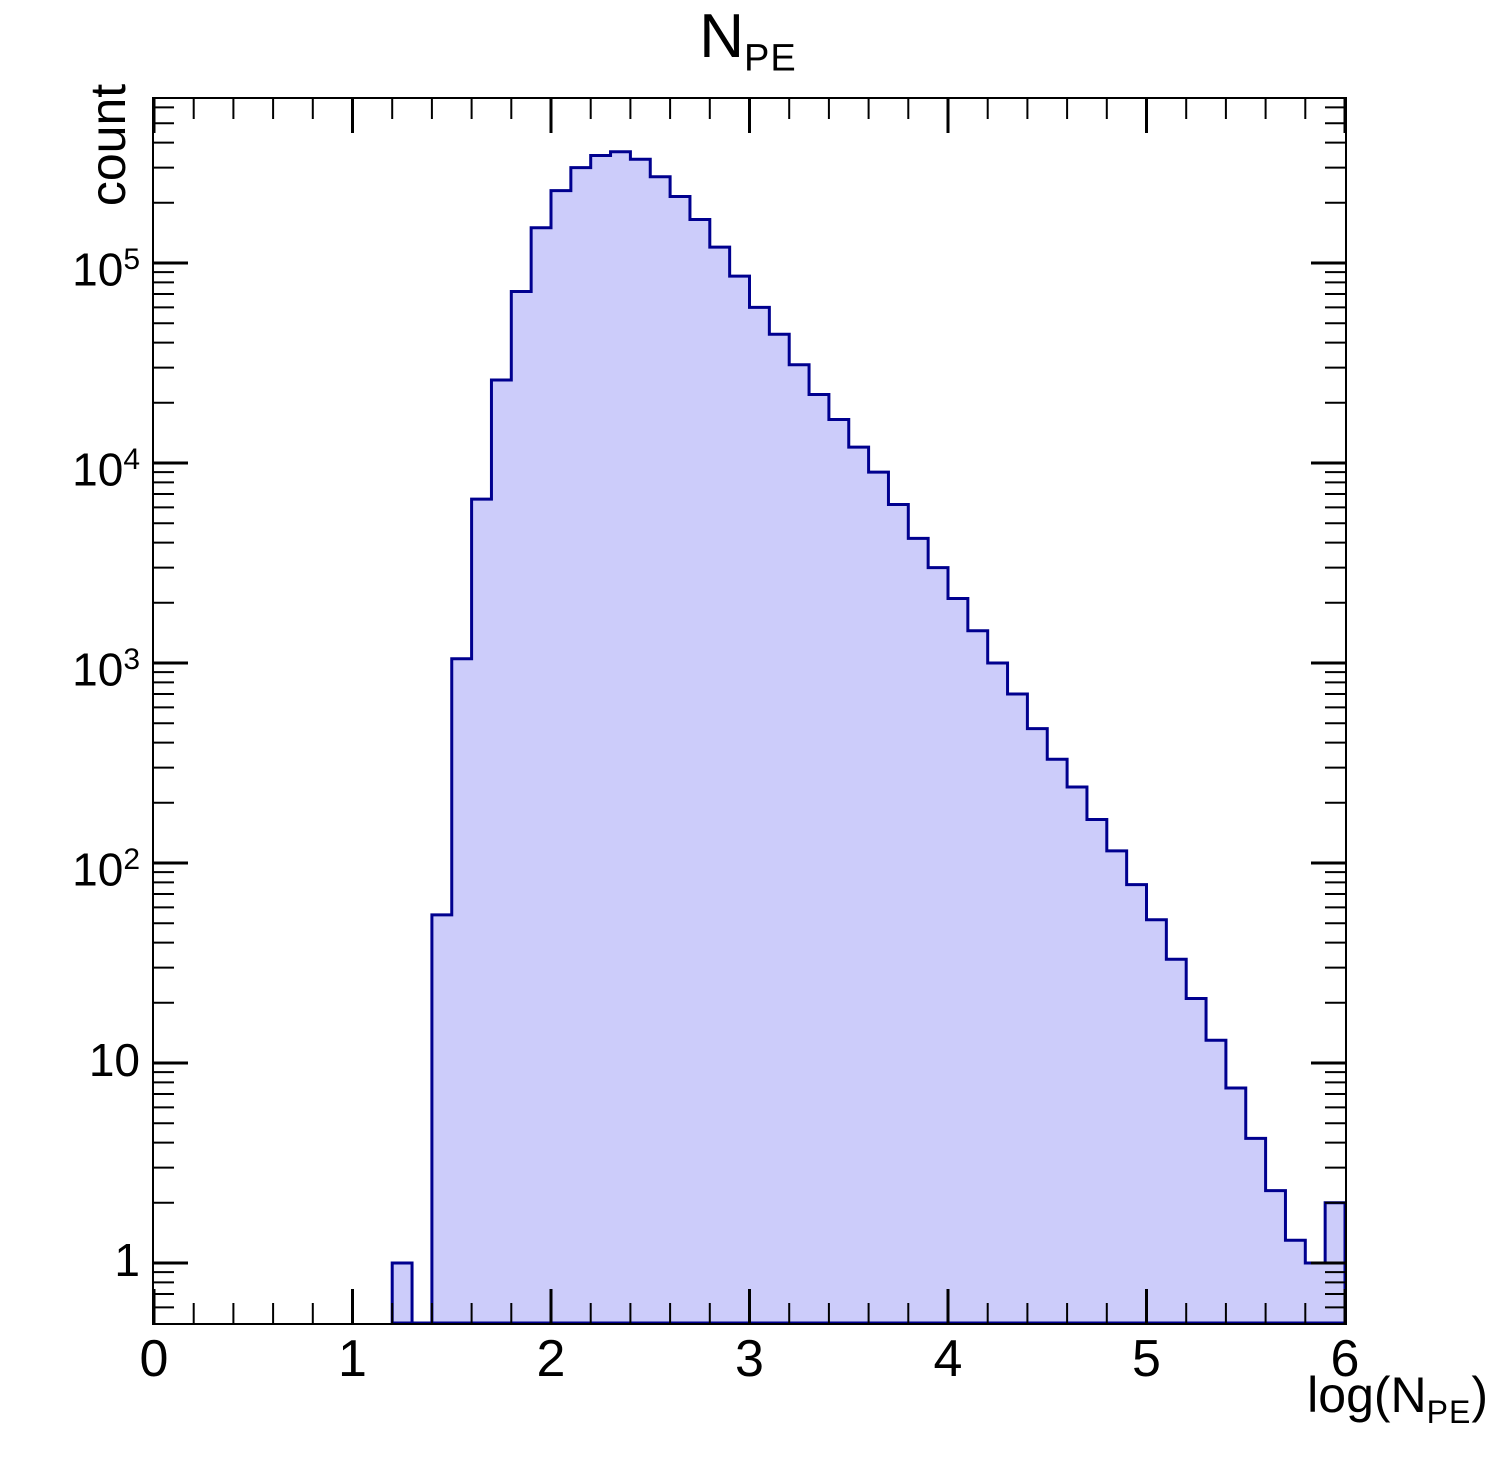 The width and height of the screenshot is (1496, 1472). Describe the element at coordinates (106, 269) in the screenshot. I see `y-tick-label-105: 10⁵` at that location.